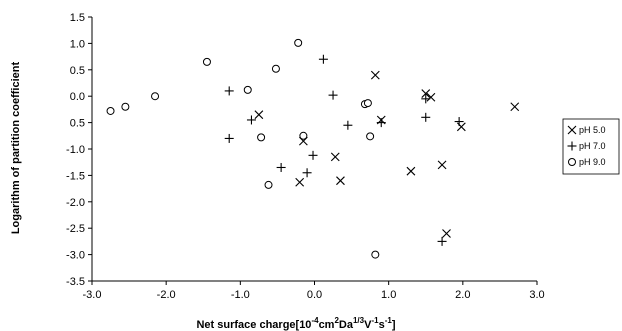 This screenshot has height=331, width=622. Describe the element at coordinates (75, 229) in the screenshot. I see `y-tick-label: -2.5` at that location.